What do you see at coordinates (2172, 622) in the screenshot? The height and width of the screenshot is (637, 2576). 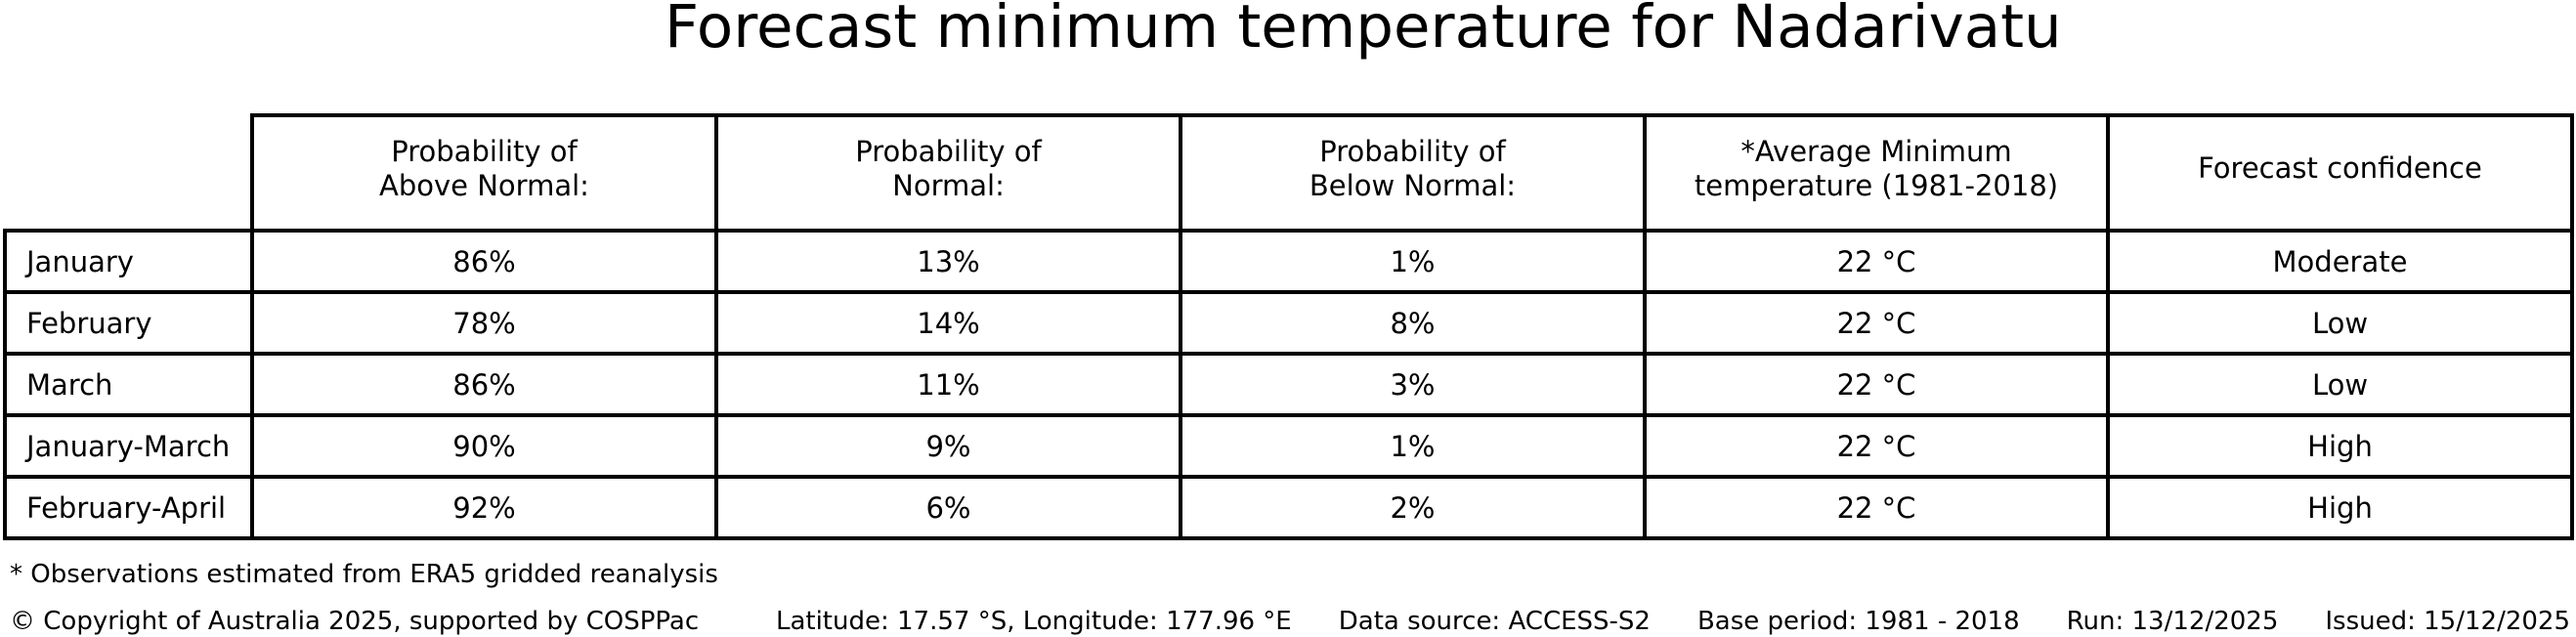 I see `run-date-text: Run: 13/12/2025` at bounding box center [2172, 622].